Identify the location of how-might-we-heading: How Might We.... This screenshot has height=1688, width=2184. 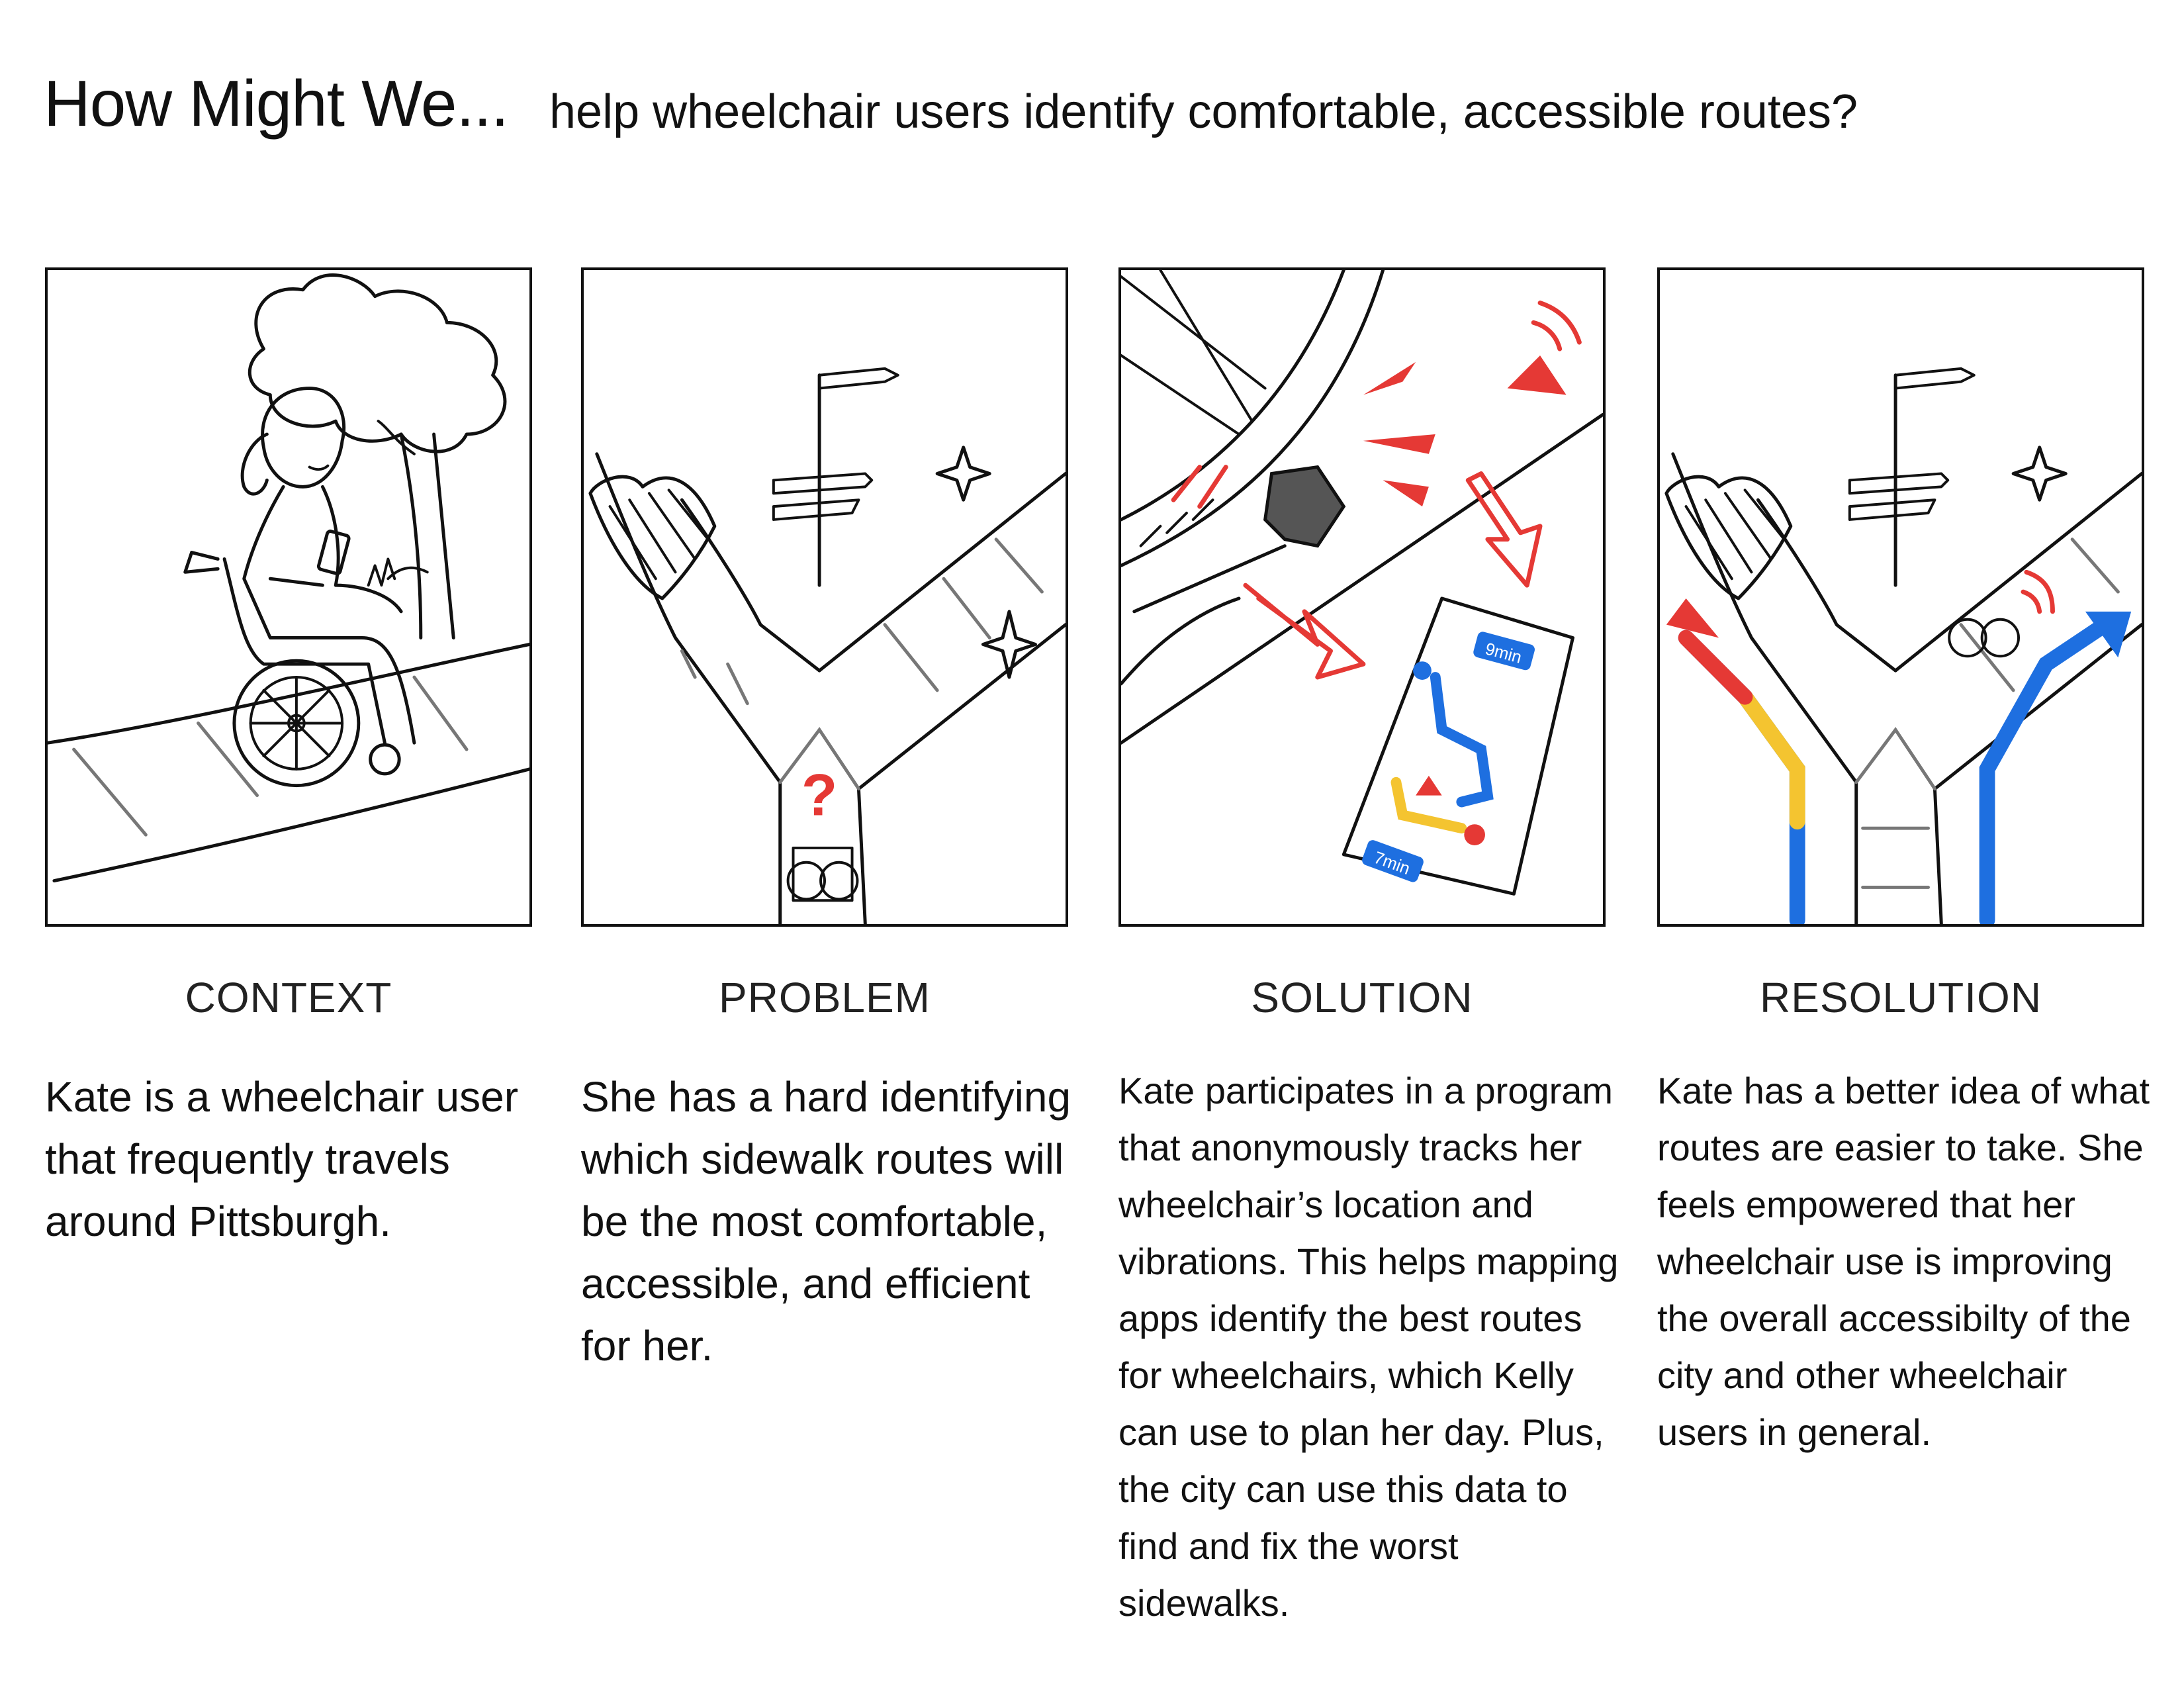
(276, 103).